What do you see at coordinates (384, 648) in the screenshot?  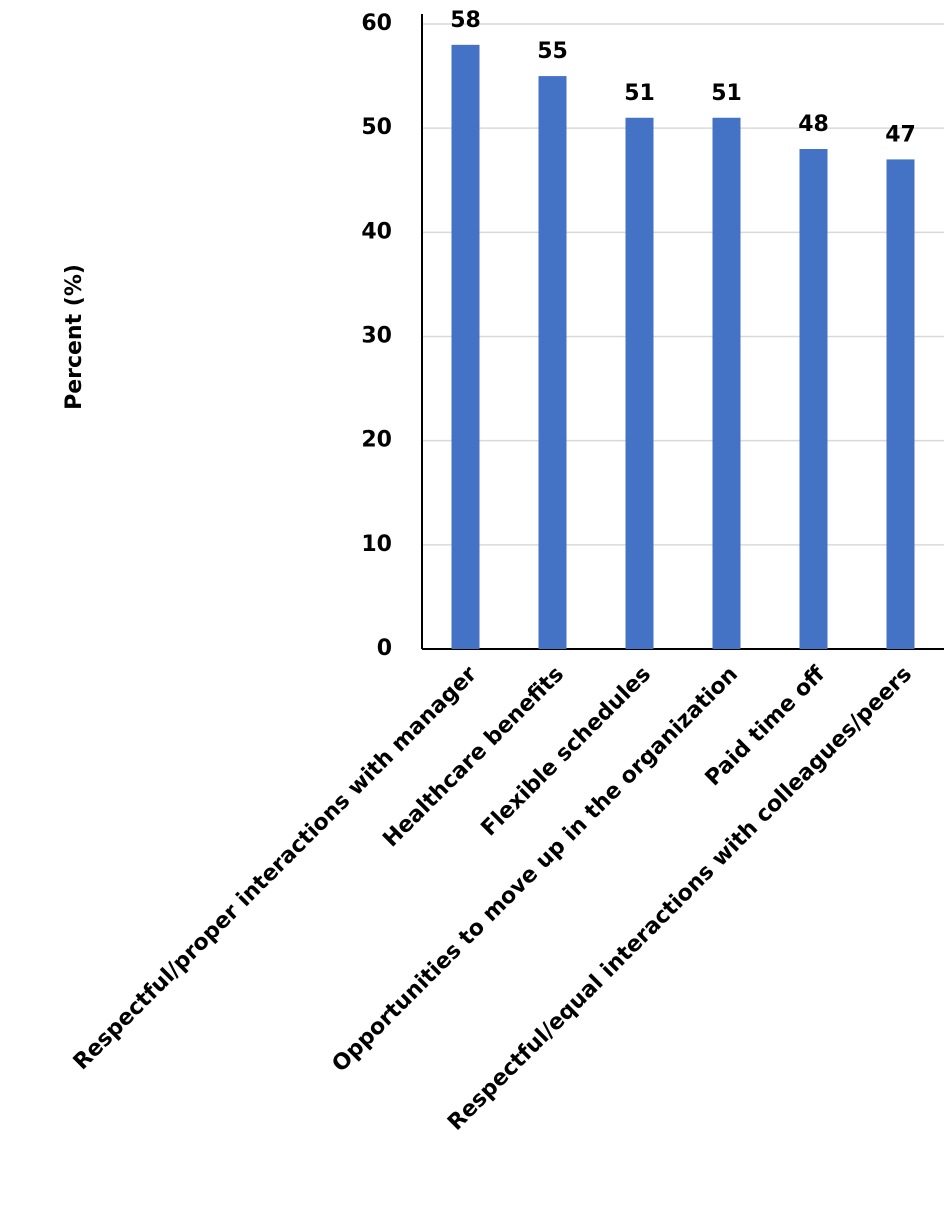 I see `y-tick-label: 0` at bounding box center [384, 648].